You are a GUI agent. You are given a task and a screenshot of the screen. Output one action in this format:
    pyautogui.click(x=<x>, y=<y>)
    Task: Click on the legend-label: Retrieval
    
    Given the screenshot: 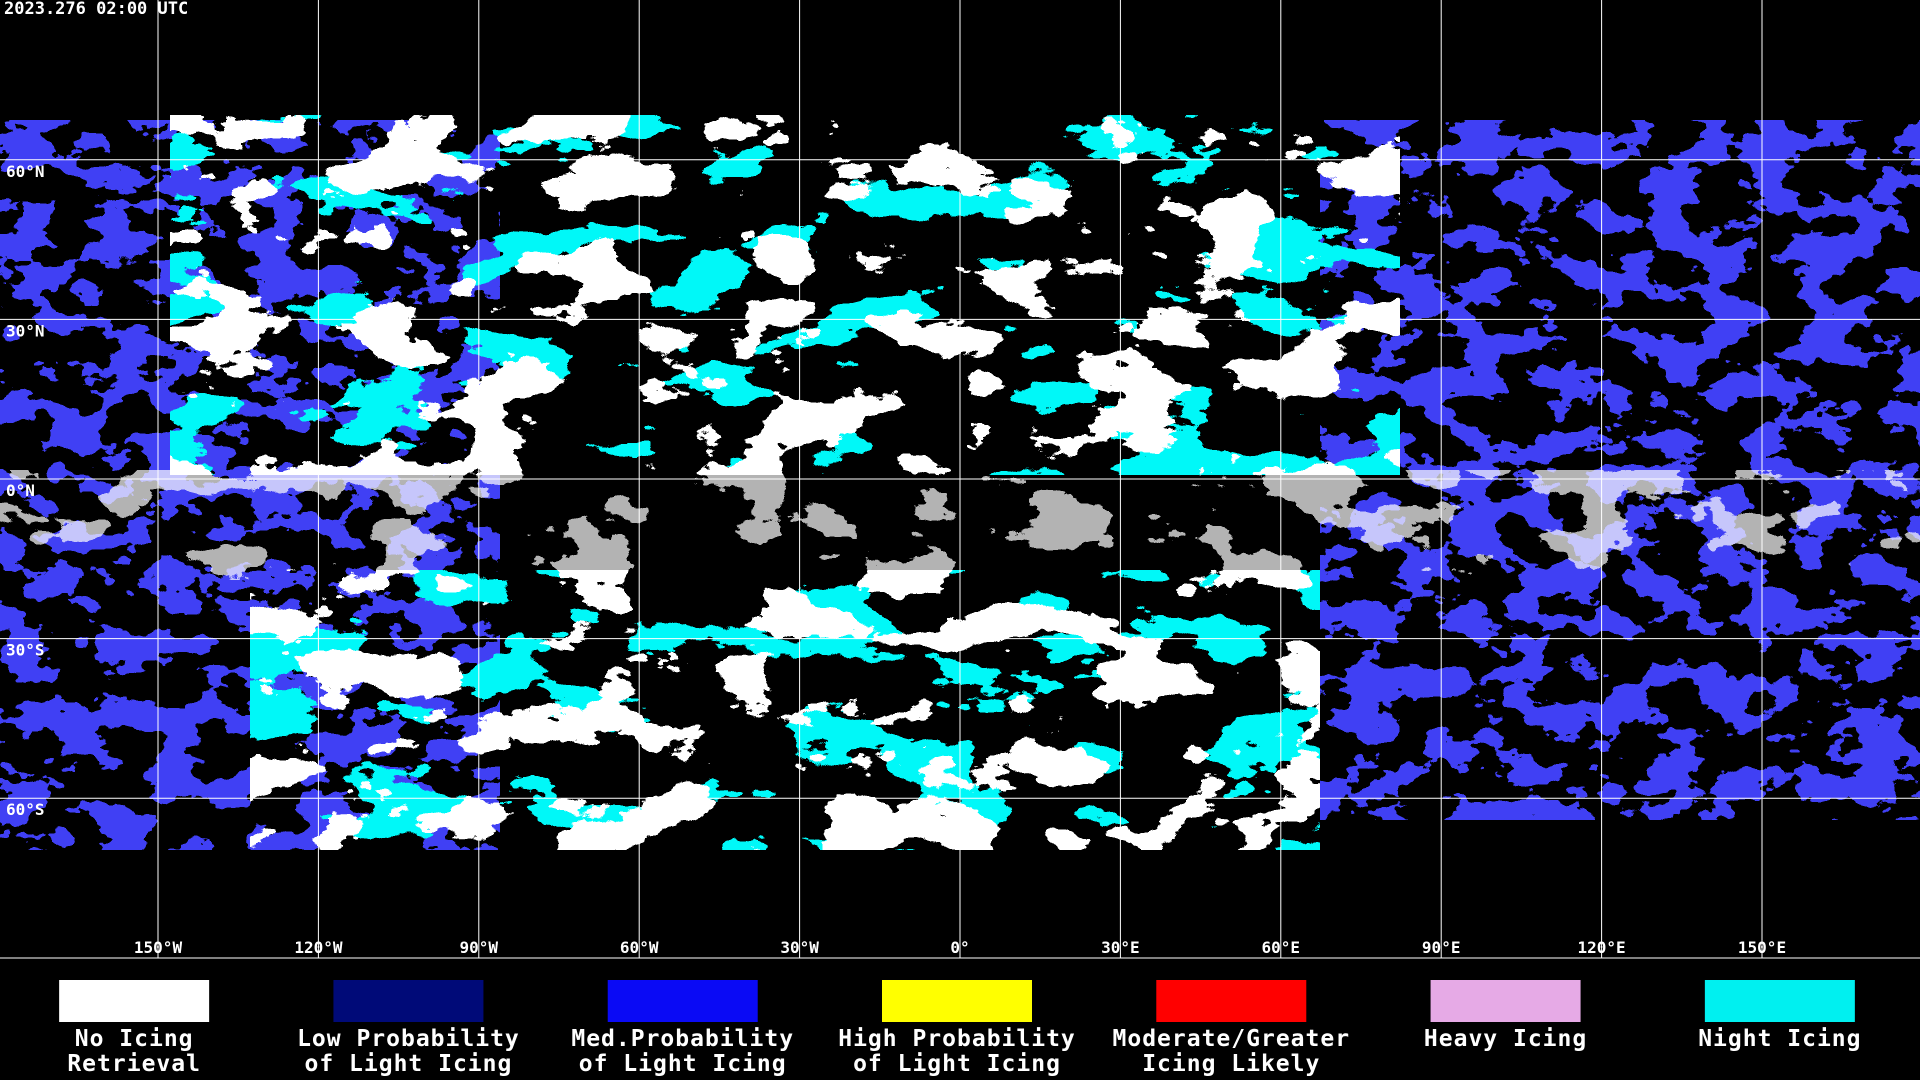 What is the action you would take?
    pyautogui.click(x=134, y=1064)
    